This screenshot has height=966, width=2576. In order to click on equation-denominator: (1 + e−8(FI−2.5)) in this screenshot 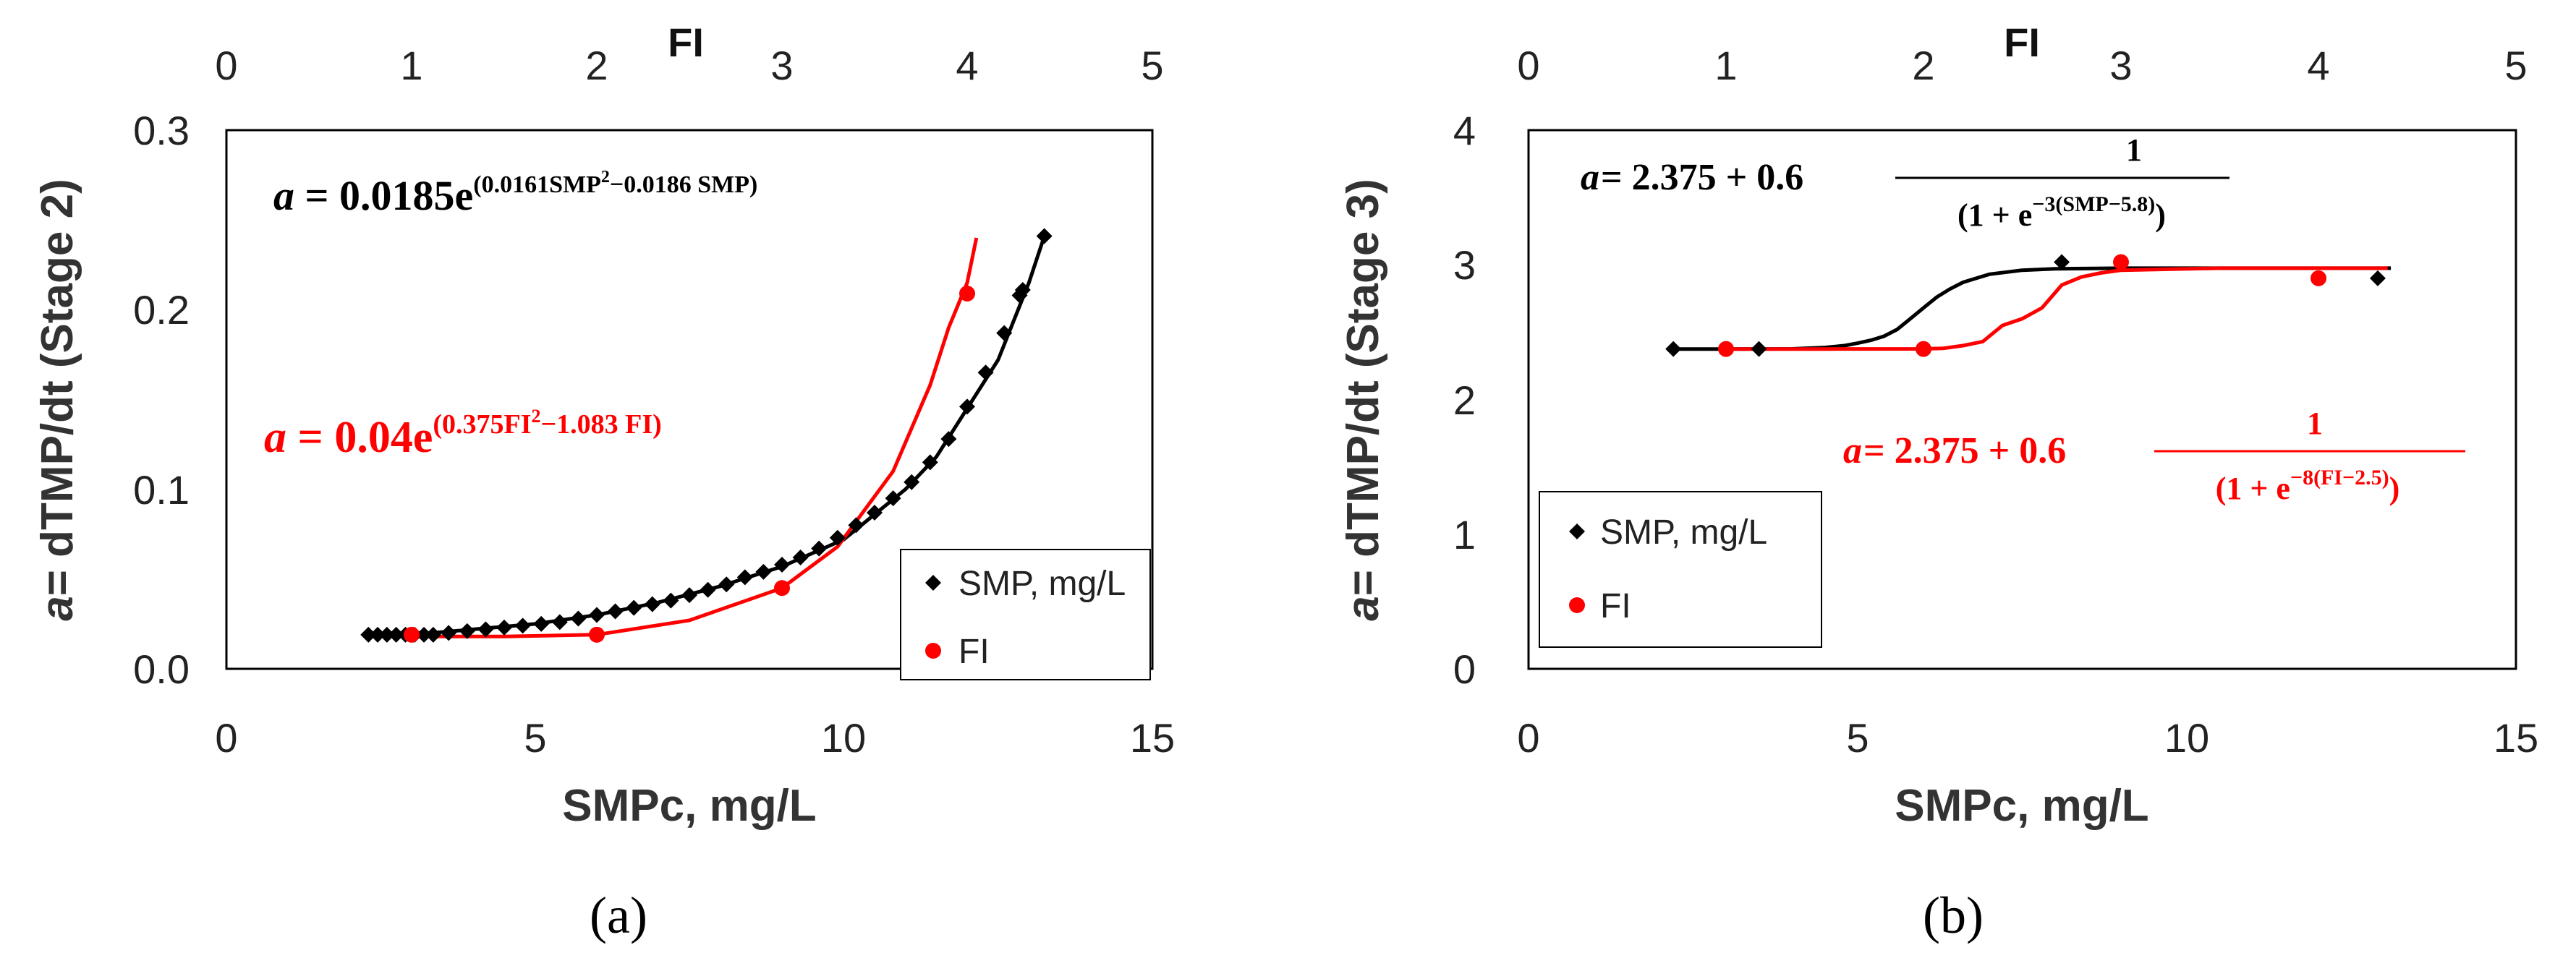, I will do `click(2308, 486)`.